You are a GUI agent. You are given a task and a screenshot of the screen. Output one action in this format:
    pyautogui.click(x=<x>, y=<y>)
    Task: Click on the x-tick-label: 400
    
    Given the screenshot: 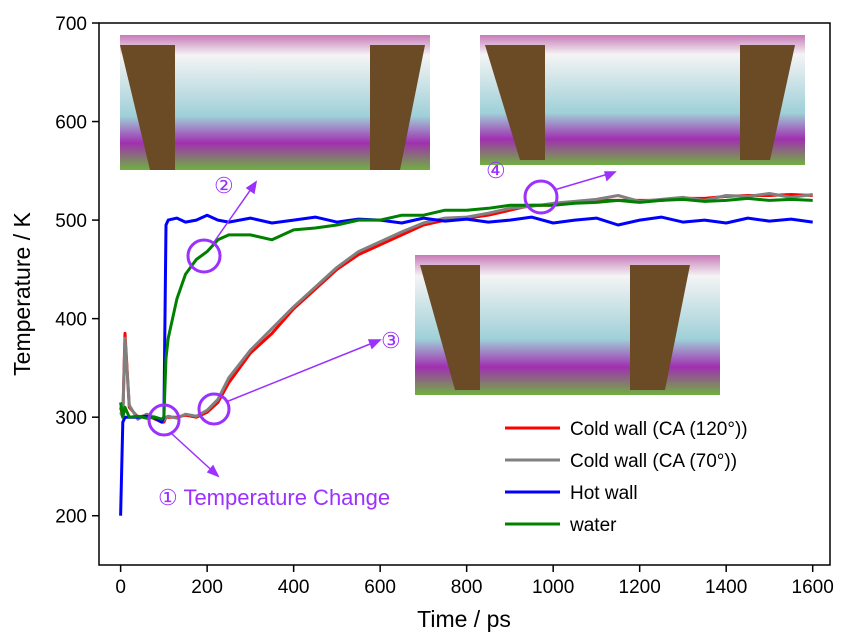 What is the action you would take?
    pyautogui.click(x=294, y=587)
    